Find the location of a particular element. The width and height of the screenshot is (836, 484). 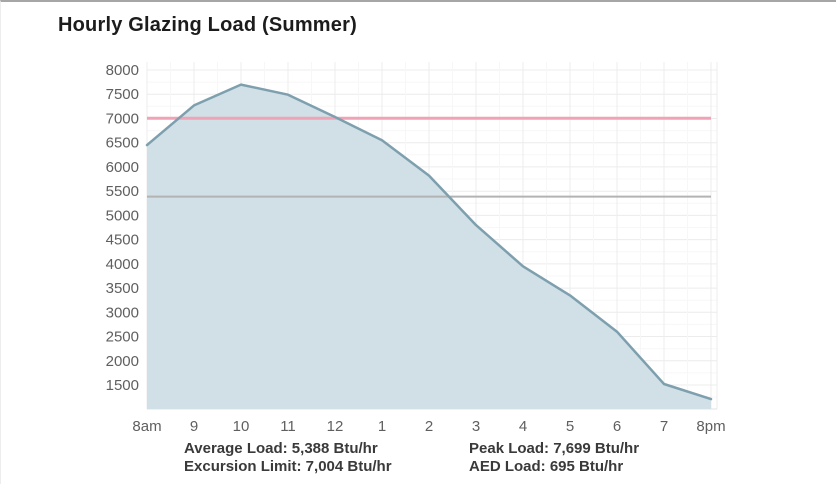

svg-text: 1 is located at coordinates (382, 426).